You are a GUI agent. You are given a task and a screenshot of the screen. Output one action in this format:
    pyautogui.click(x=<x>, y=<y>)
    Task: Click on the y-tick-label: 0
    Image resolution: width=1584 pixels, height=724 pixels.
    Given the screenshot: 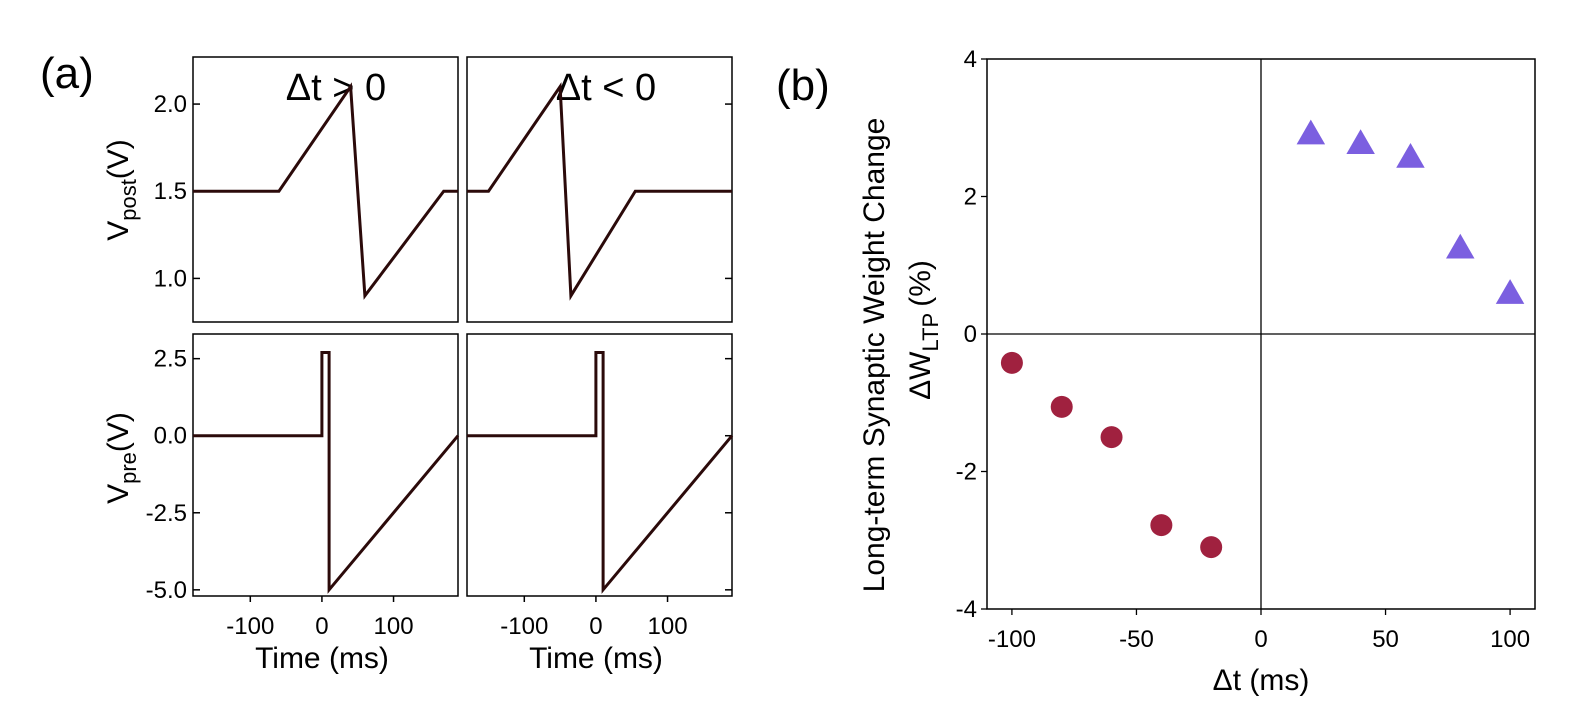 What is the action you would take?
    pyautogui.click(x=970, y=334)
    